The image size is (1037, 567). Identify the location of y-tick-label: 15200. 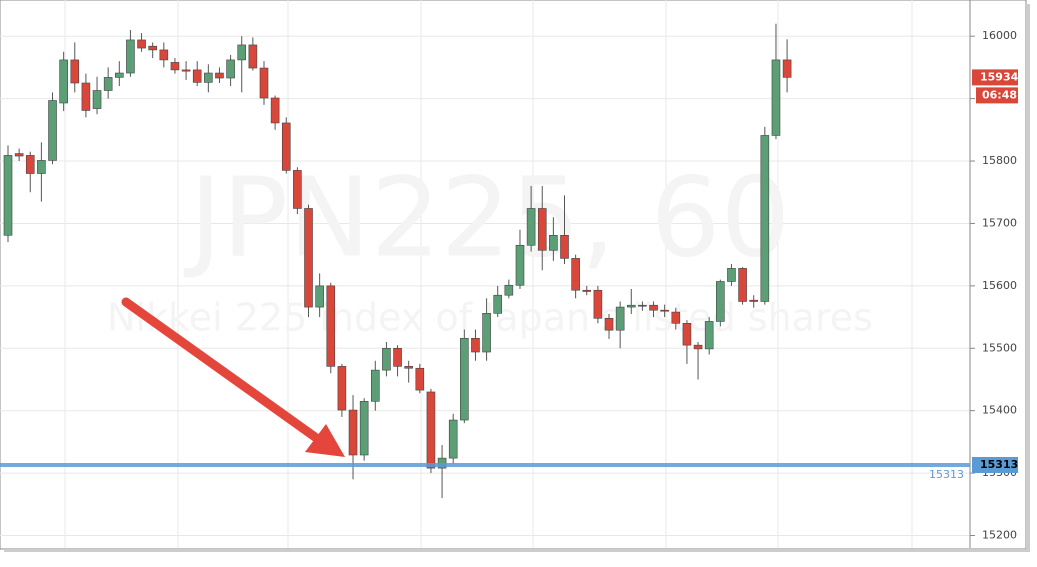
(999, 535).